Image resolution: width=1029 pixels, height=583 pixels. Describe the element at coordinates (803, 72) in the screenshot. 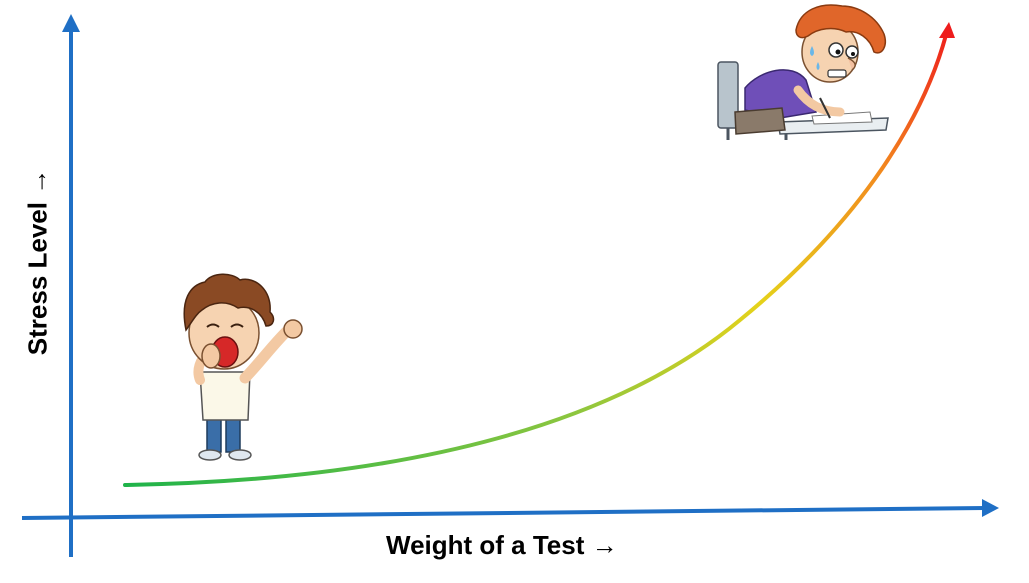

I see `stressed-student-illustration` at that location.